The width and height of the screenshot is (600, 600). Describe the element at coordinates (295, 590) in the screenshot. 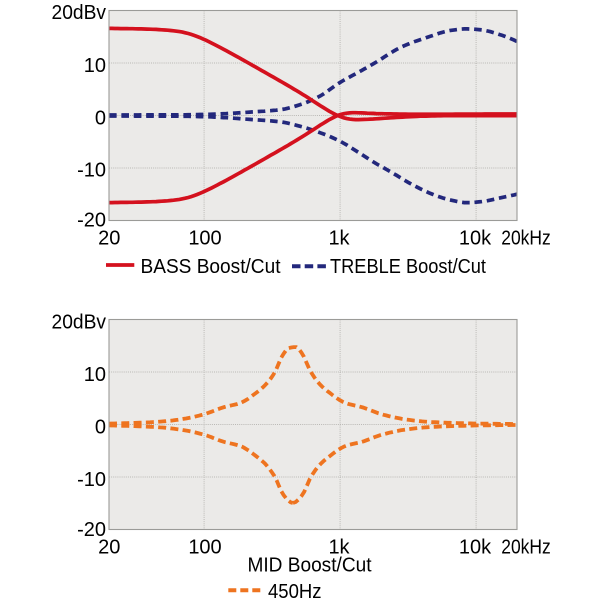

I see `svg-text: 450Hz` at that location.